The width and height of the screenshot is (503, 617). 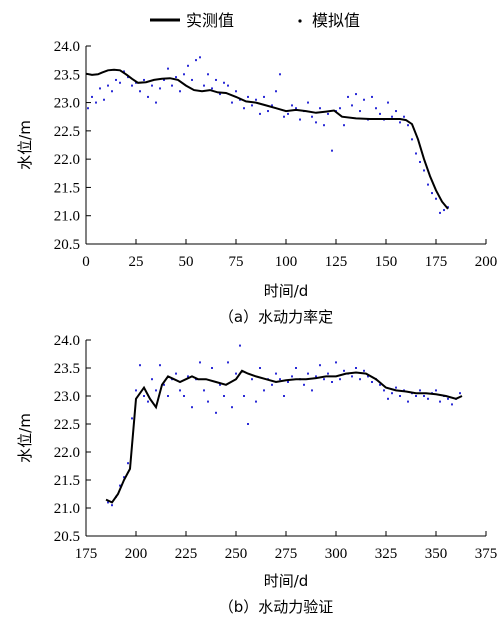 I want to click on chart-a-xtick-label: 175, so click(x=436, y=262).